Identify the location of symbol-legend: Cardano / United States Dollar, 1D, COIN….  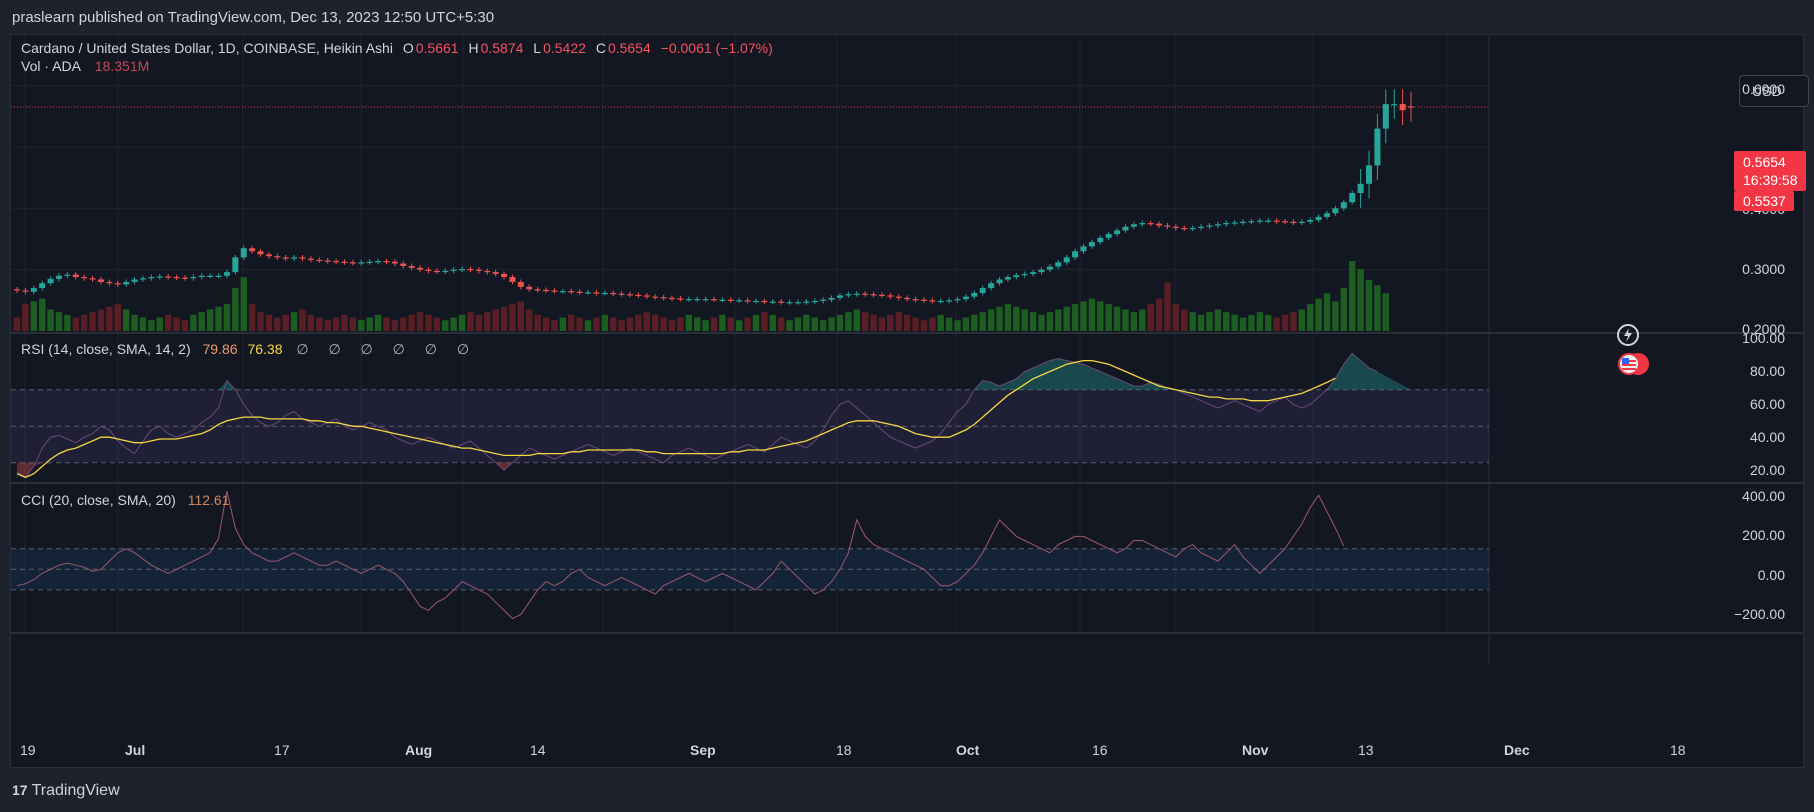
(398, 48).